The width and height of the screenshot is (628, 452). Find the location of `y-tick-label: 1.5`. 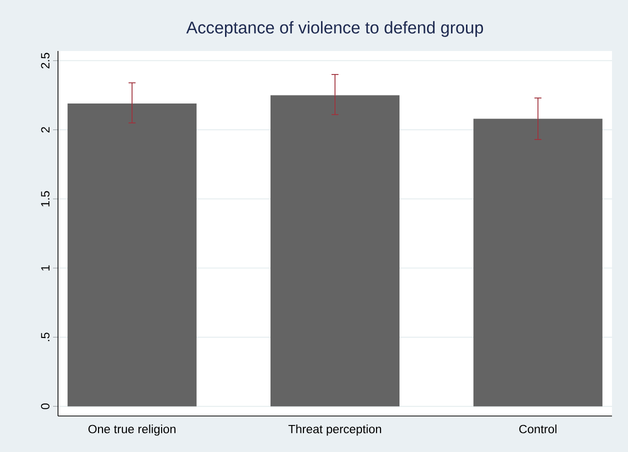

y-tick-label: 1.5 is located at coordinates (45, 198).